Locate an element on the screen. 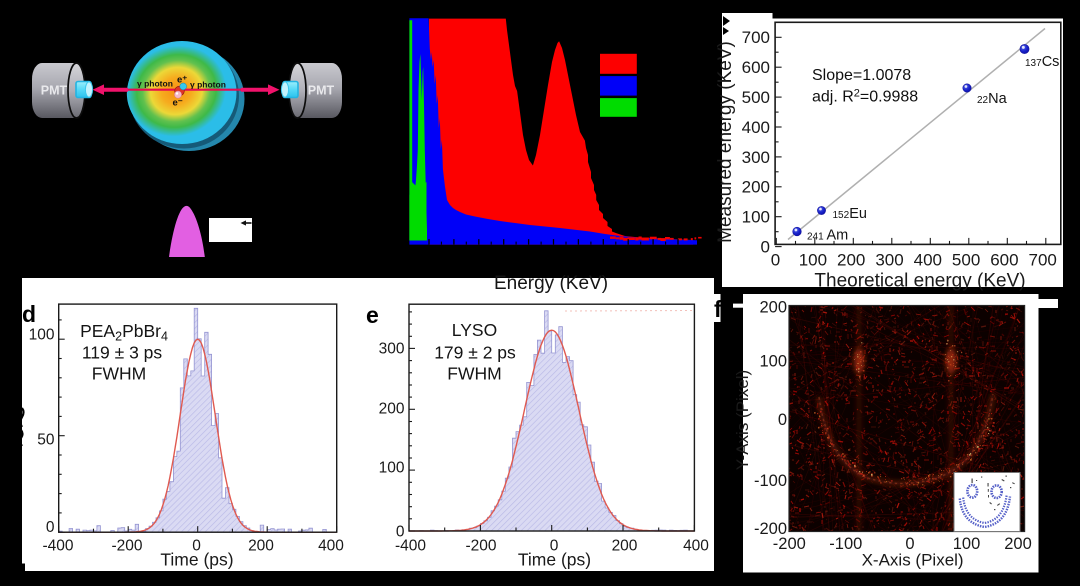  svg-text: 241 Am is located at coordinates (827, 236).